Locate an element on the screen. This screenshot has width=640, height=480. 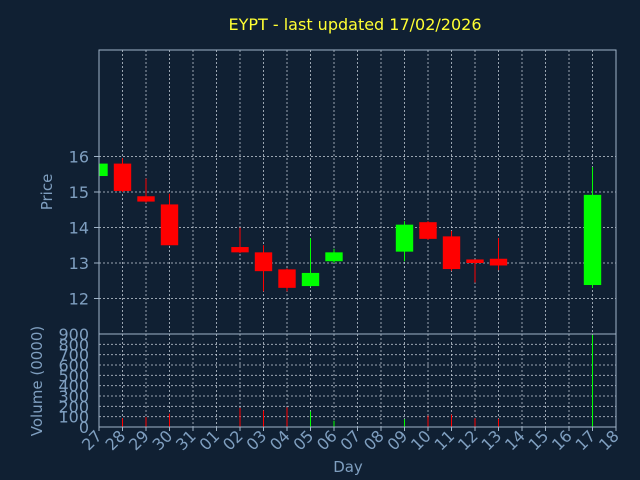
volume-y-tick-label: 700 is located at coordinates (73, 355).